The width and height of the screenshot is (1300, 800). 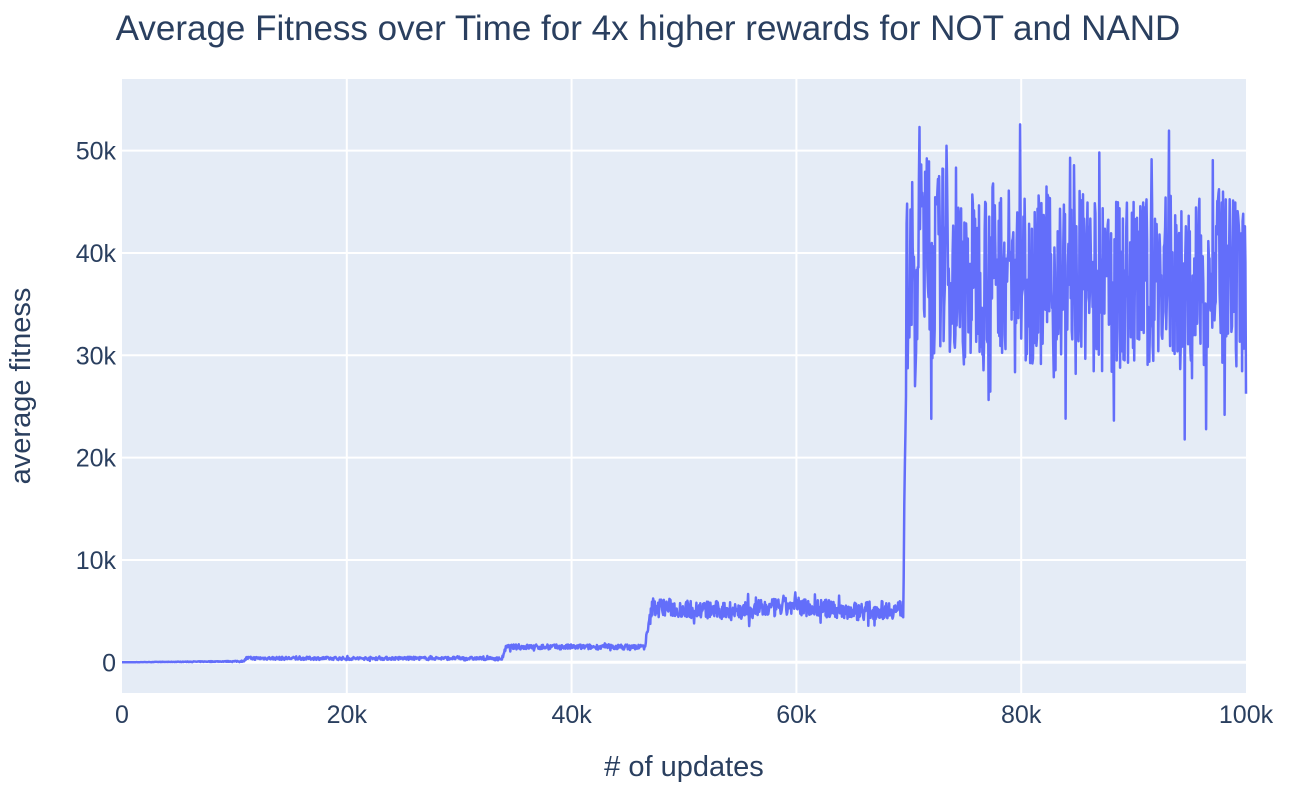 I want to click on y-axis-title: average fitness, so click(x=21, y=386).